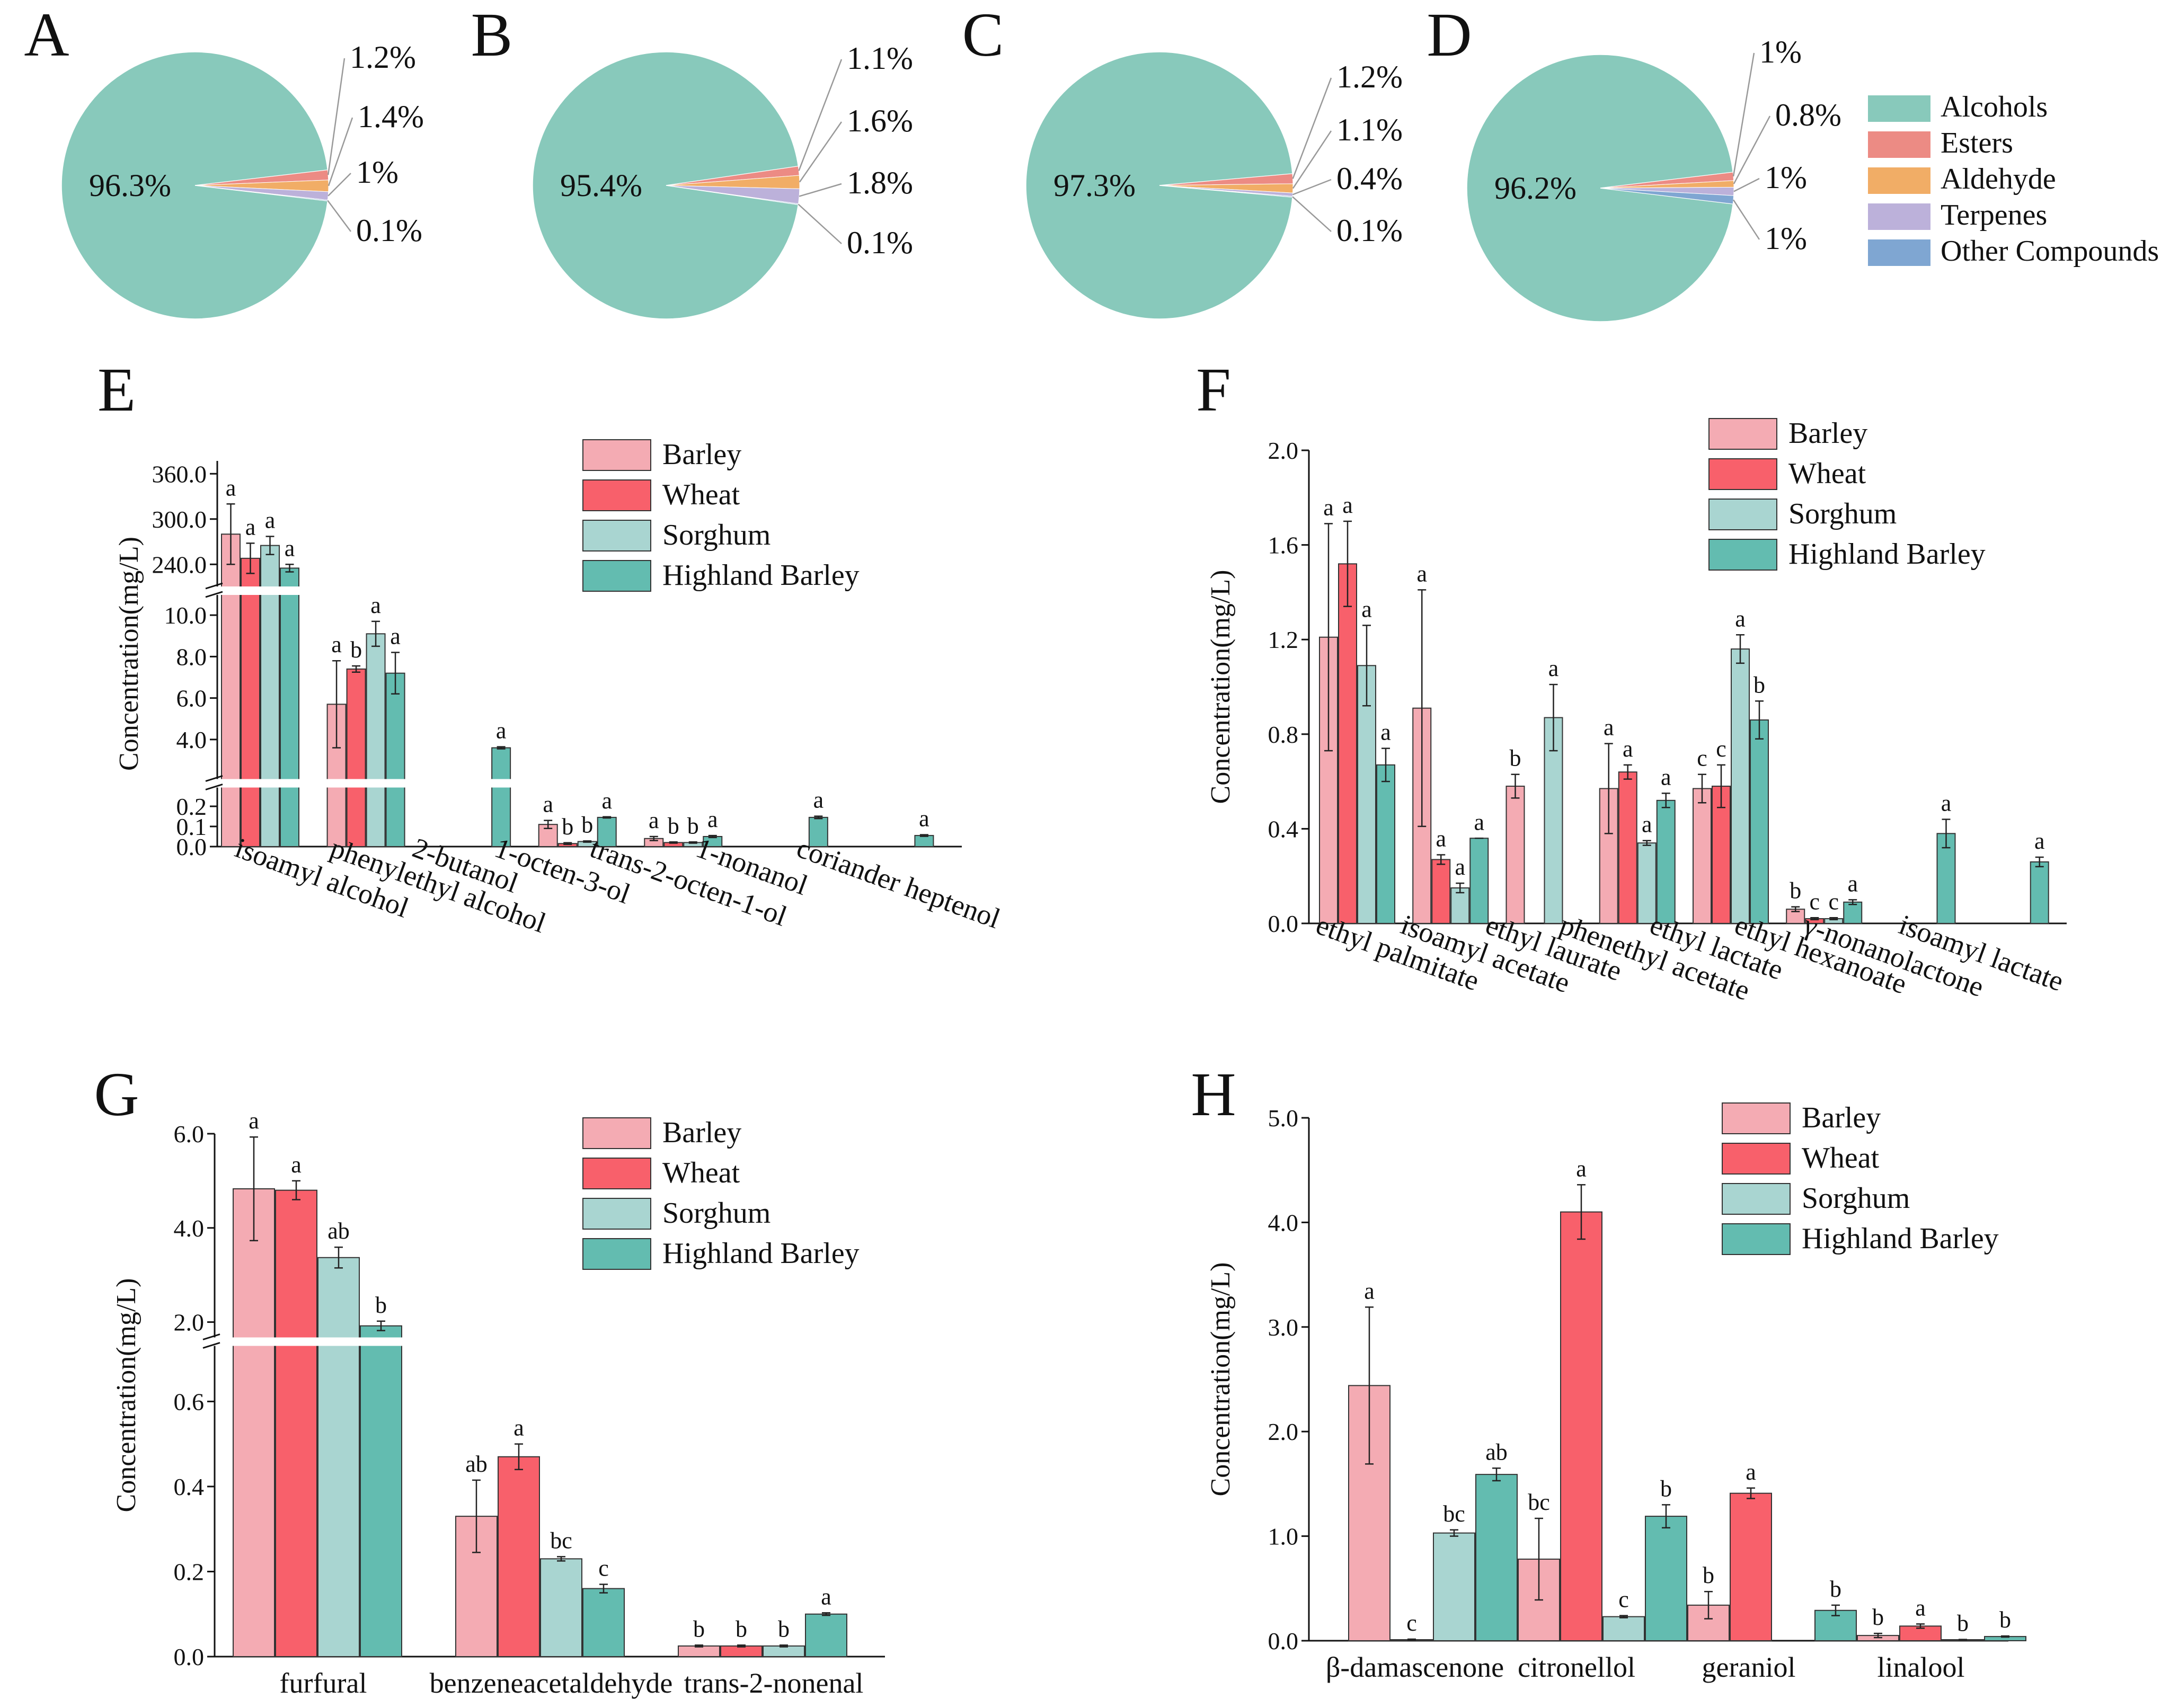 This screenshot has width=2161, height=1708. What do you see at coordinates (130, 185) in the screenshot?
I see `pie-label-alcohols: 96.3%` at bounding box center [130, 185].